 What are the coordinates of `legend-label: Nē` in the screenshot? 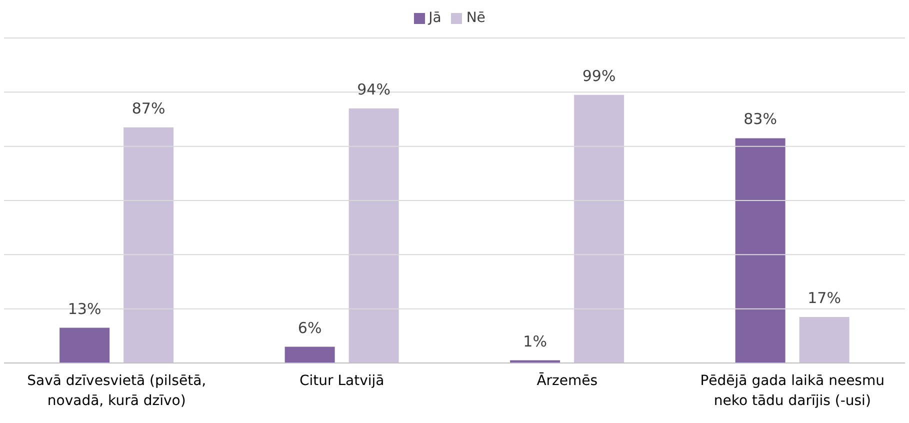 It's located at (476, 18).